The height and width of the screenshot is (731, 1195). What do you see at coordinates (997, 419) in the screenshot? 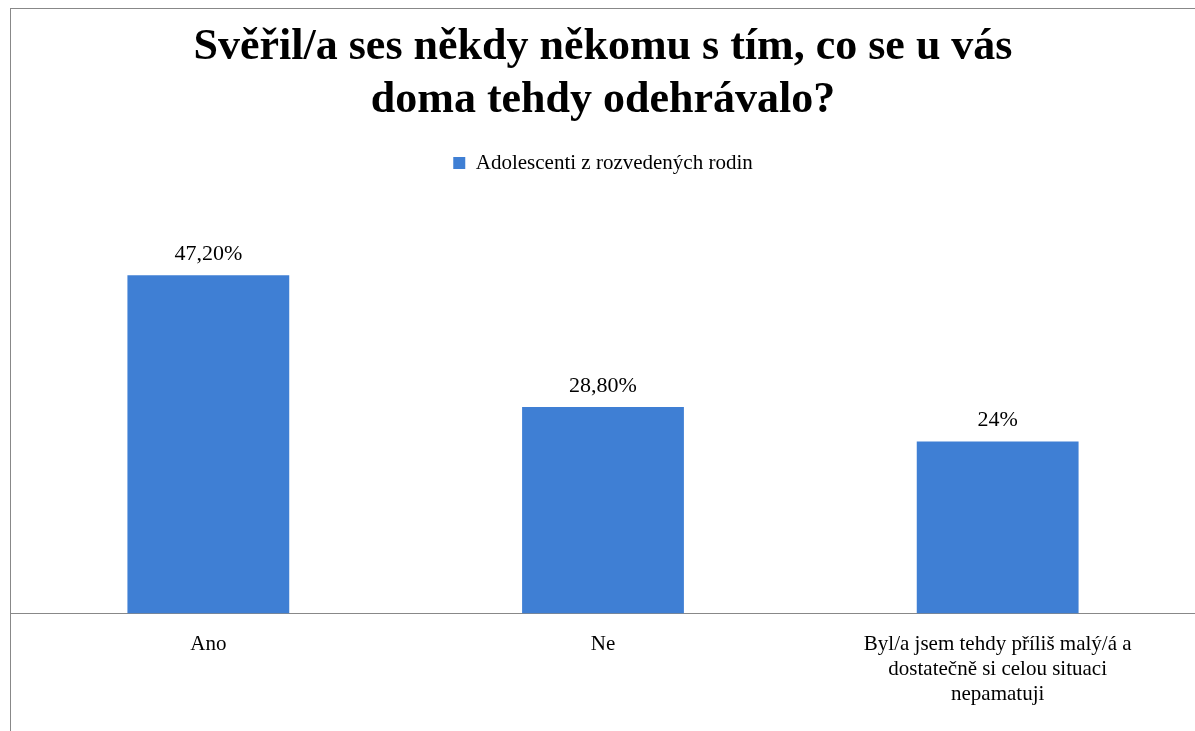
I see `data-label: 24%` at bounding box center [997, 419].